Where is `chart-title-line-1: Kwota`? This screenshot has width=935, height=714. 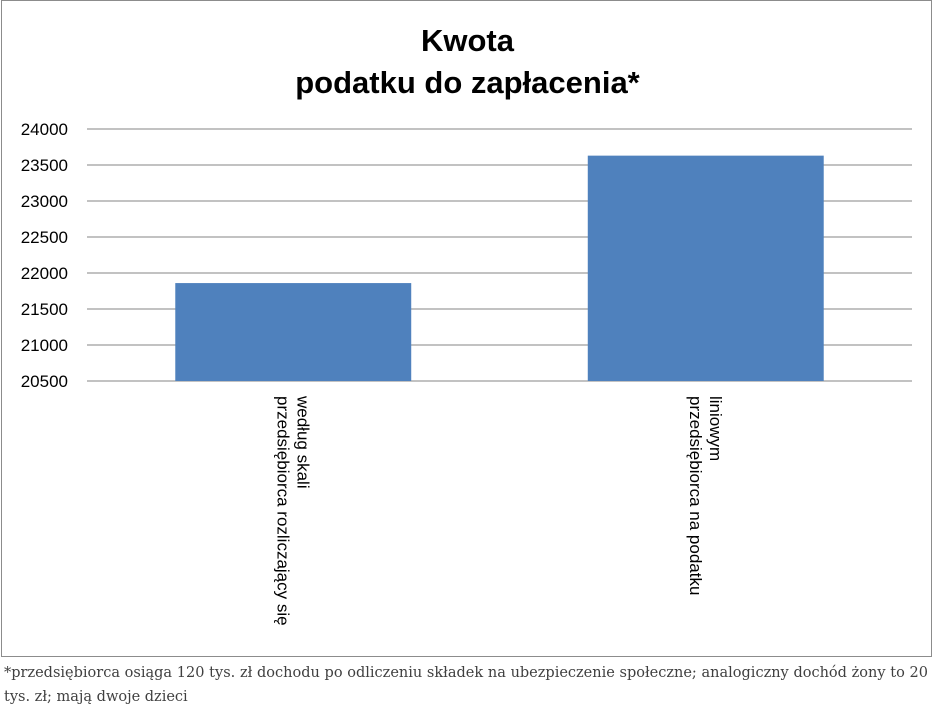 chart-title-line-1: Kwota is located at coordinates (467, 40).